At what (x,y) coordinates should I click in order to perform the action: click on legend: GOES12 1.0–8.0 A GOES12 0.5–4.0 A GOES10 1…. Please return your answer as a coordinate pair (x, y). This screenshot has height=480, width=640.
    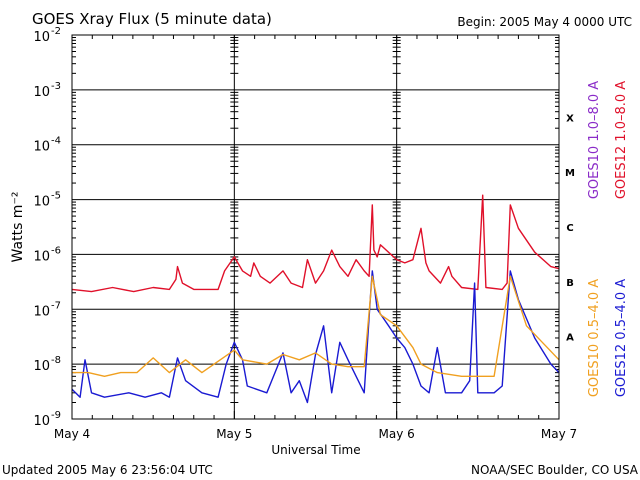
    Looking at the image, I should click on (608, 239).